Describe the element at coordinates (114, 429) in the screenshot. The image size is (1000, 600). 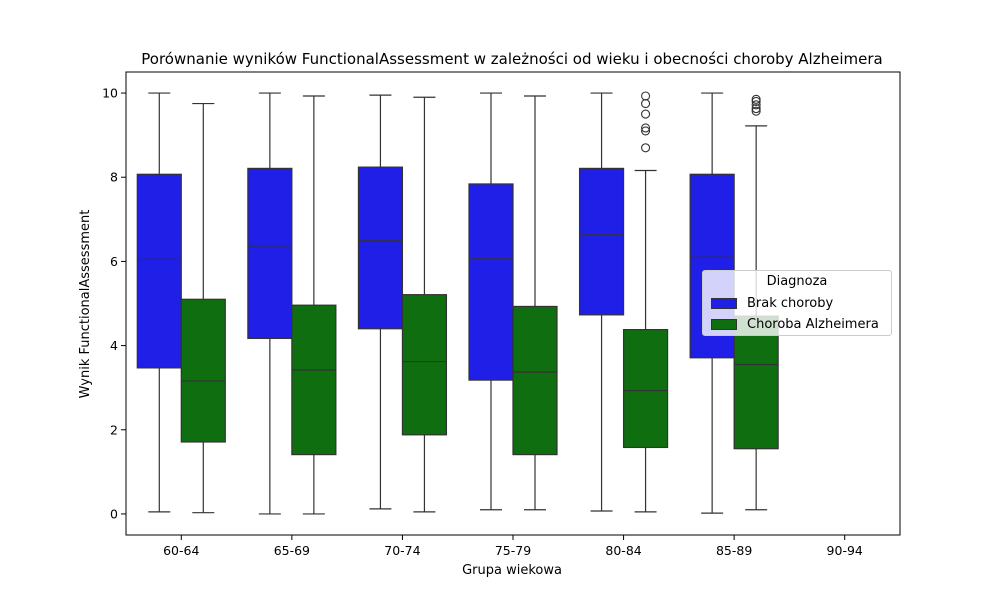
I see `y-tick-label: 2` at that location.